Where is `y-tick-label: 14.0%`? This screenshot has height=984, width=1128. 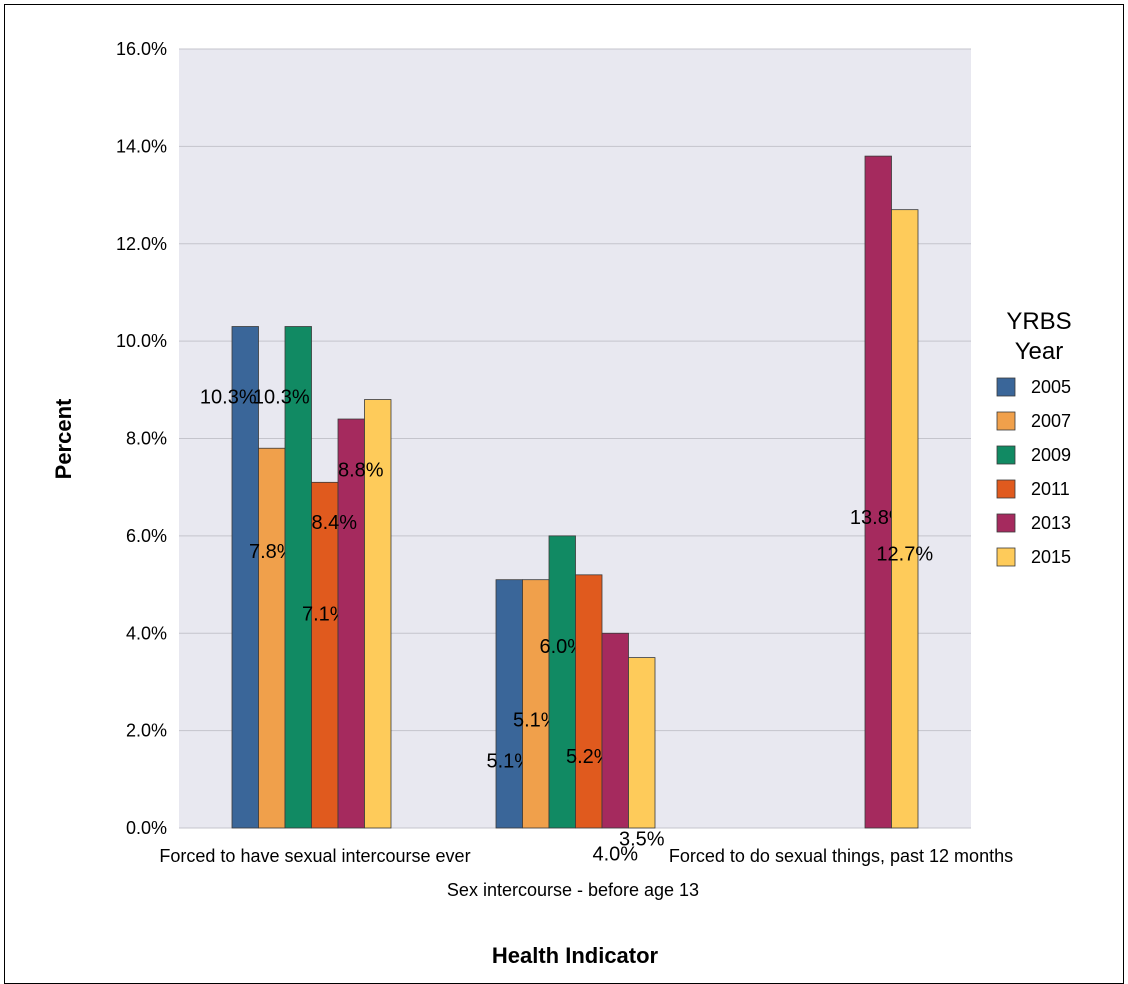 y-tick-label: 14.0% is located at coordinates (141, 146).